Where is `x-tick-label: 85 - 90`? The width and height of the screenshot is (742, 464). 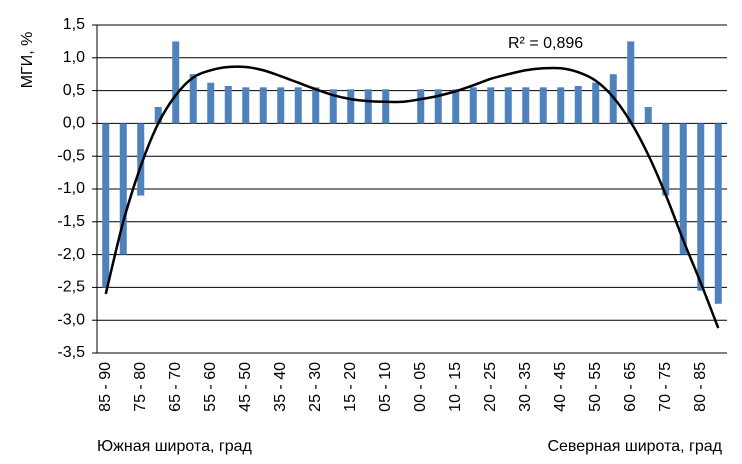 x-tick-label: 85 - 90 is located at coordinates (105, 387).